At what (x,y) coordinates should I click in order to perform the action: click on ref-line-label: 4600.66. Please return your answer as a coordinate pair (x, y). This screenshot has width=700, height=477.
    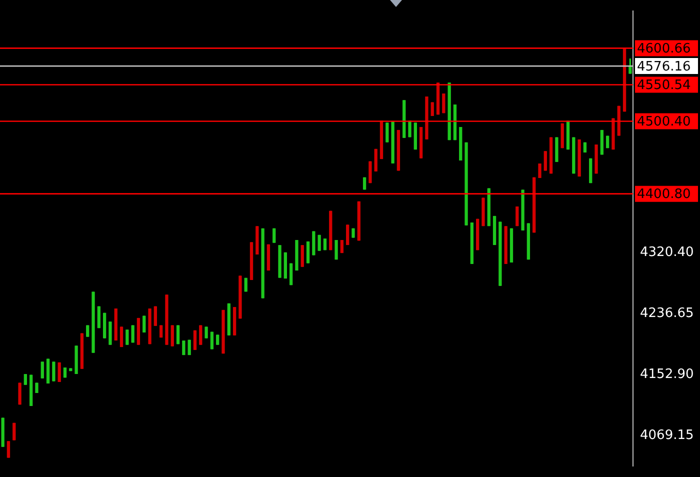
    Looking at the image, I should click on (664, 49).